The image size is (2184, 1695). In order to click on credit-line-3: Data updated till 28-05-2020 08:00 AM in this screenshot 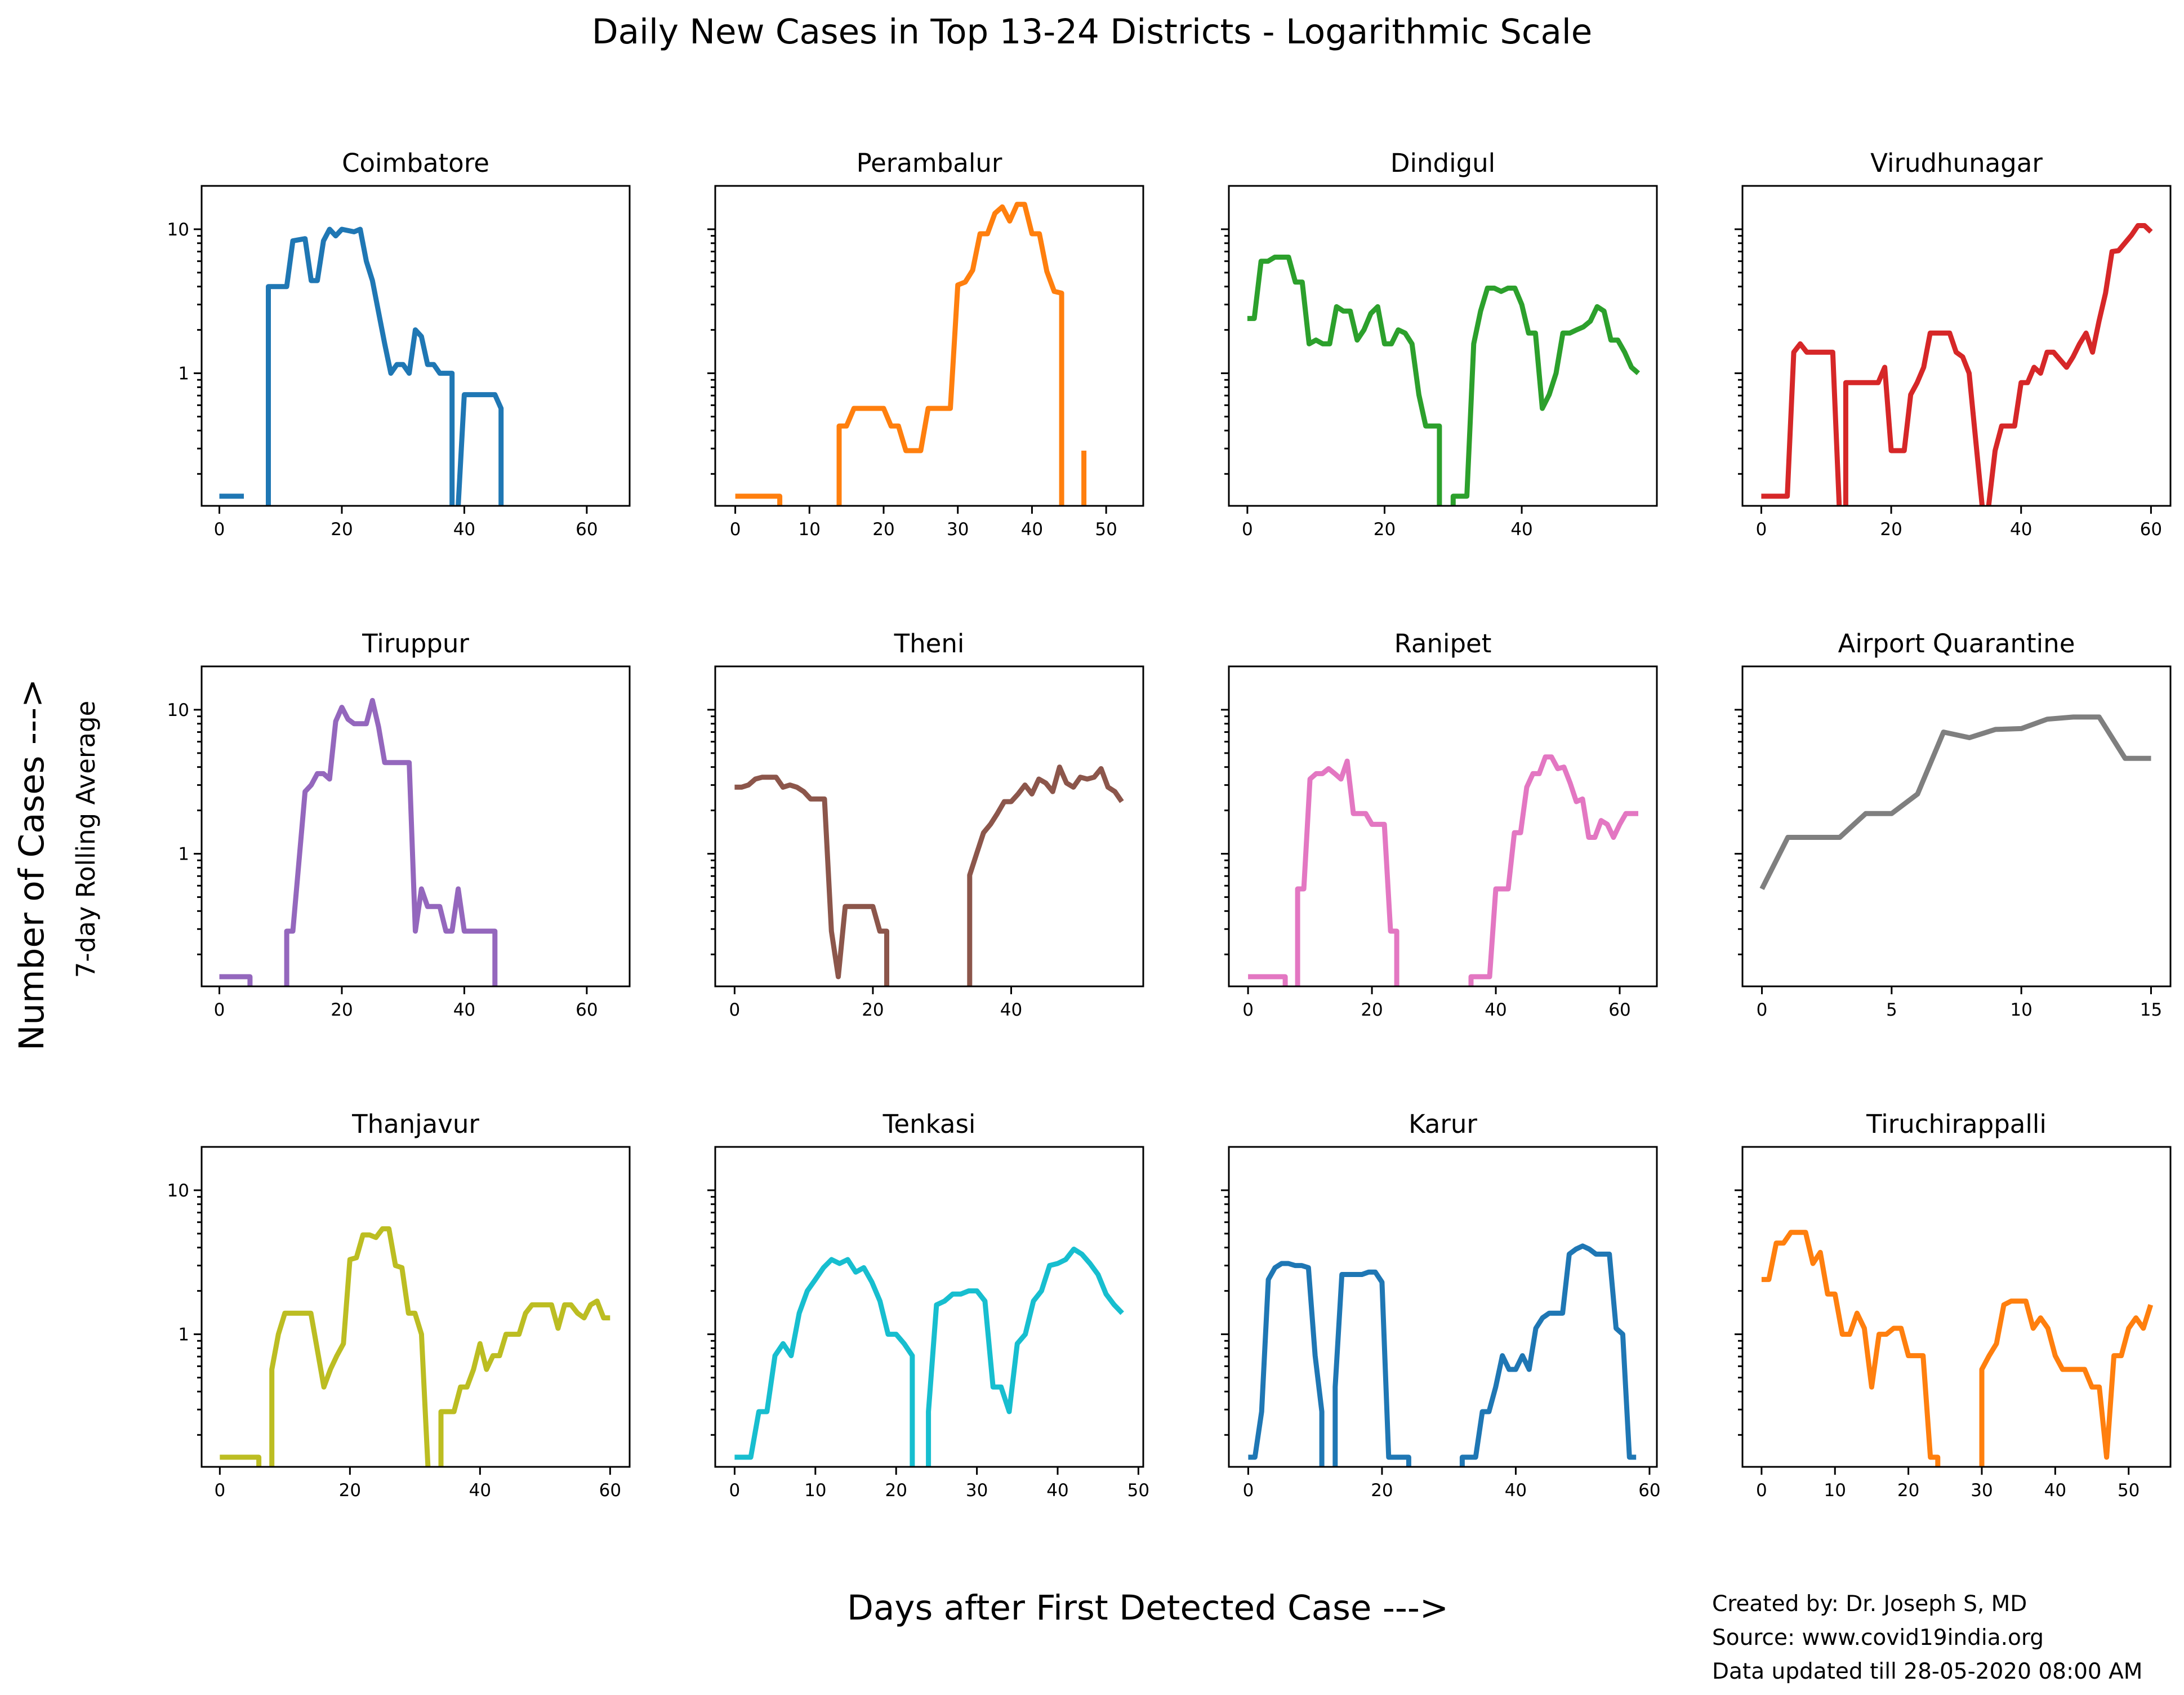, I will do `click(1927, 1671)`.